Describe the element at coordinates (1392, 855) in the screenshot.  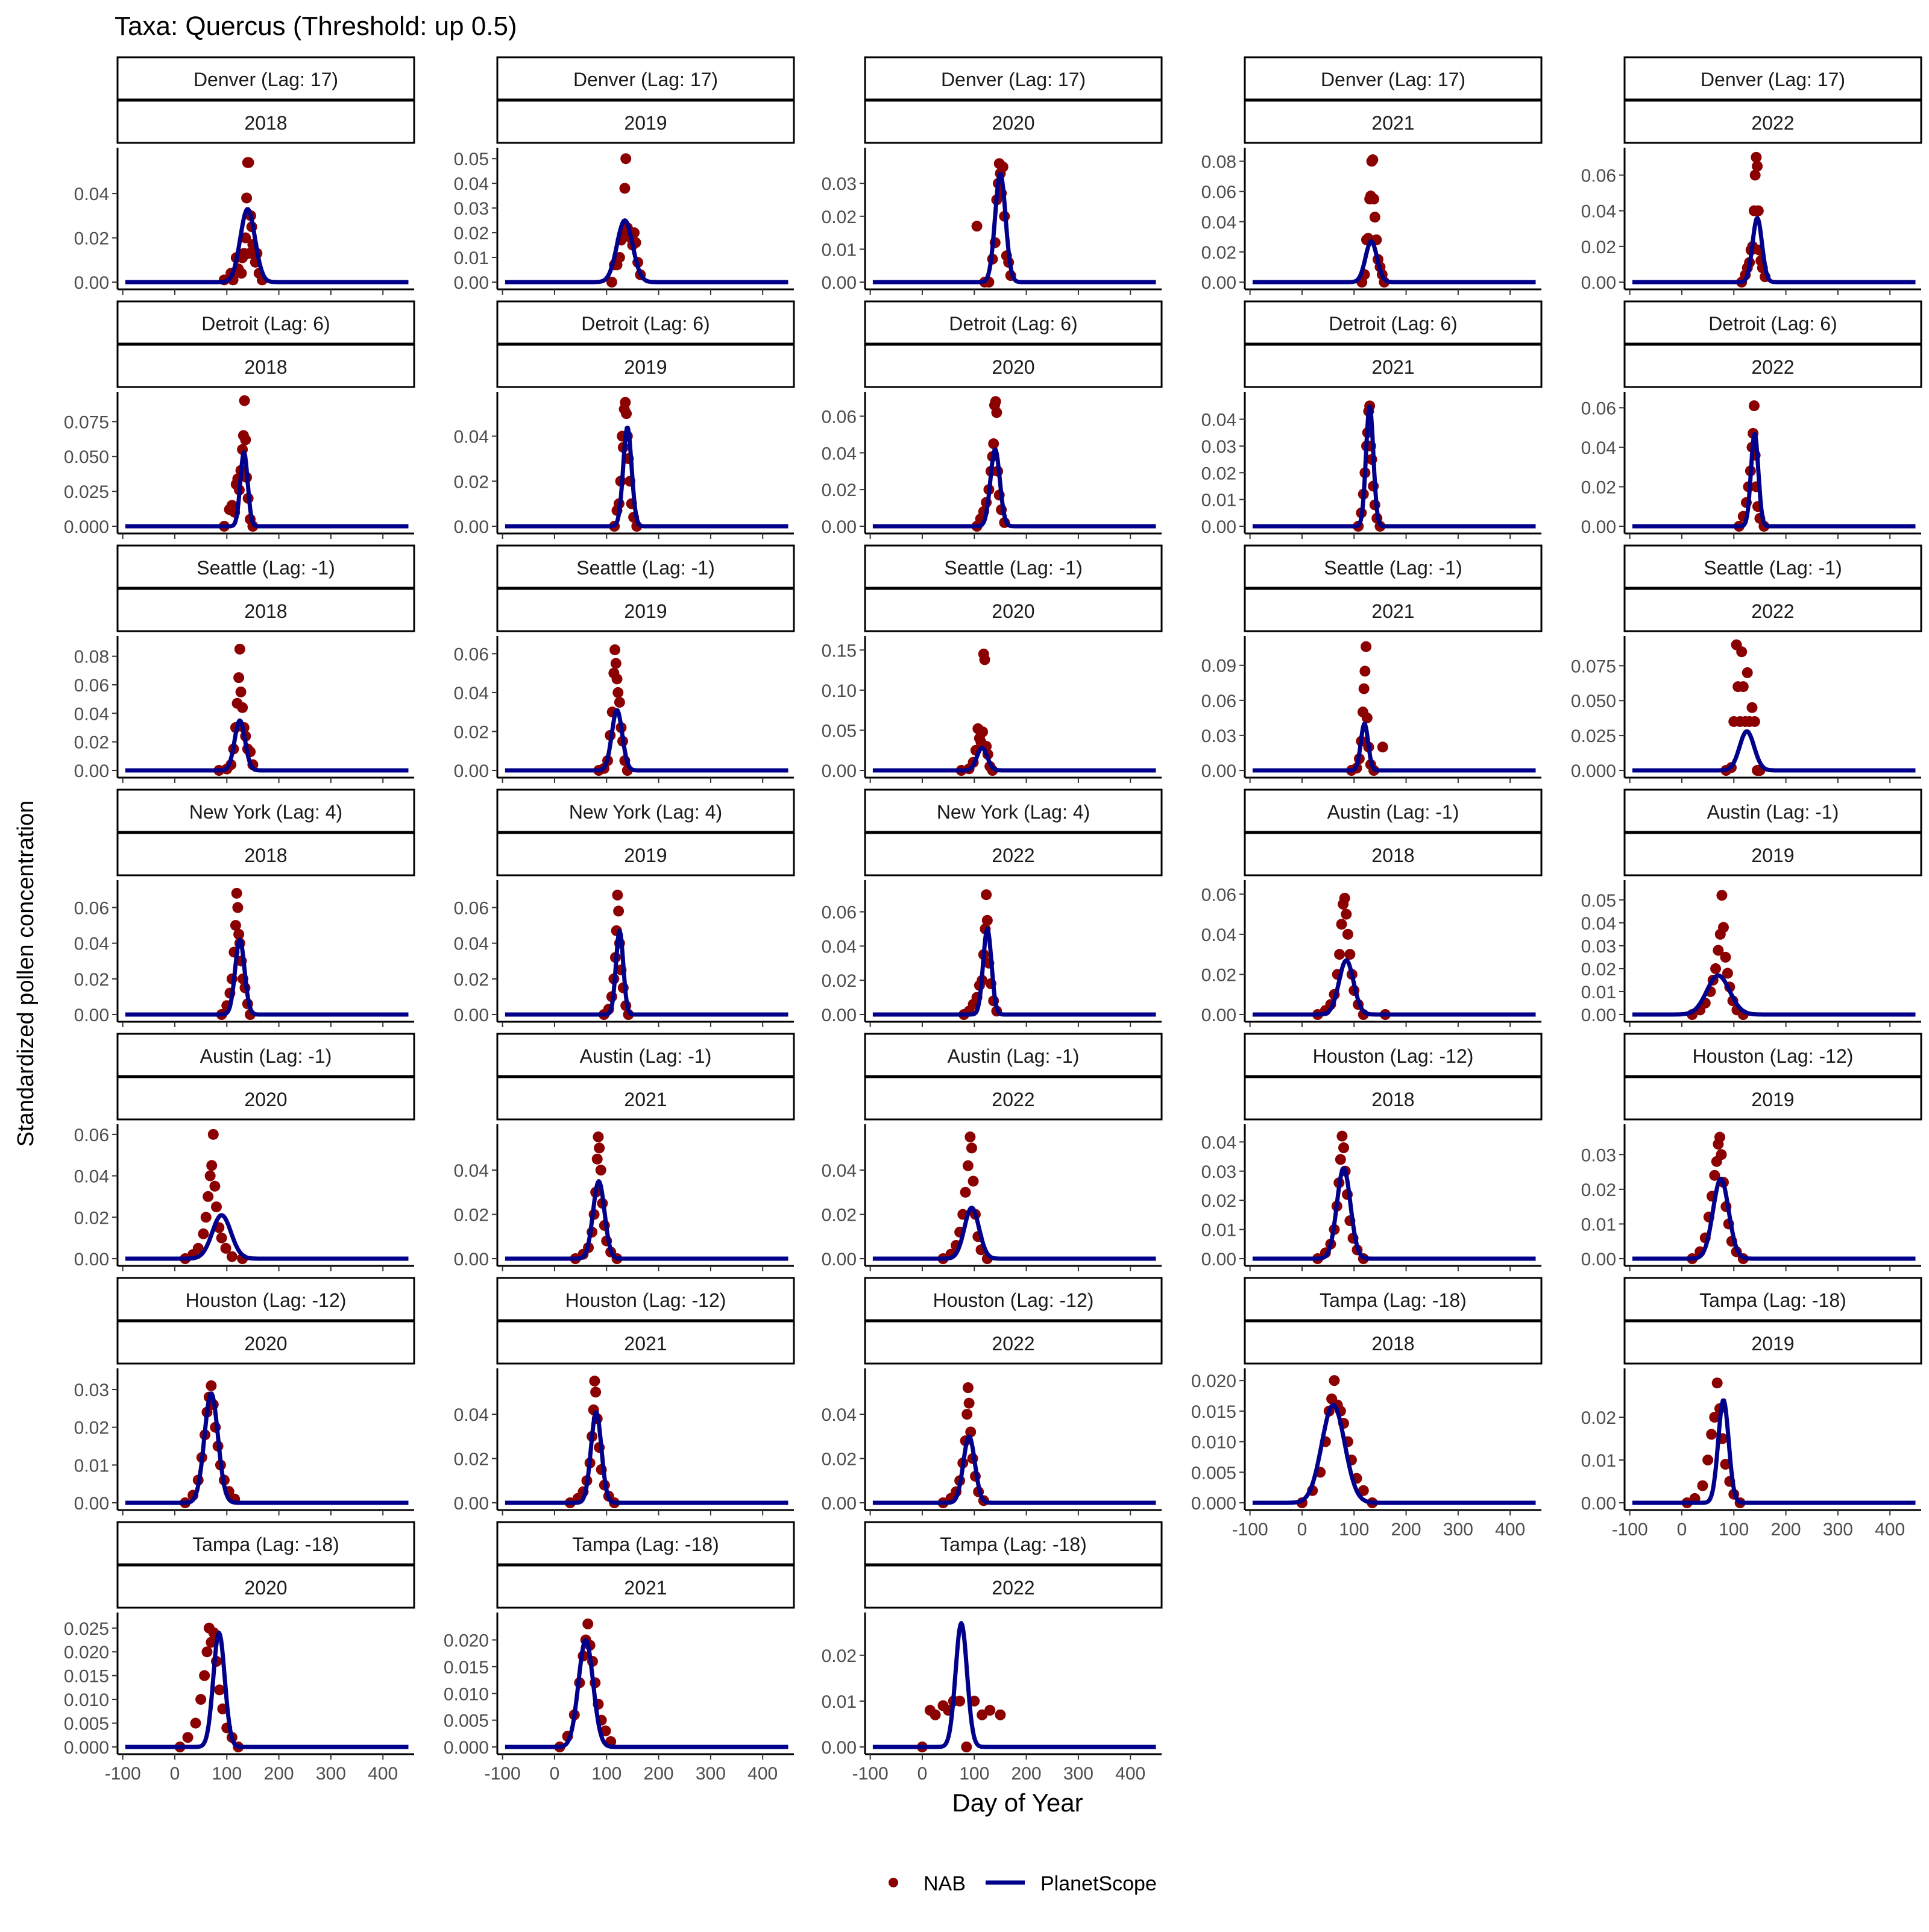
I see `strip-year-label: 2018` at that location.